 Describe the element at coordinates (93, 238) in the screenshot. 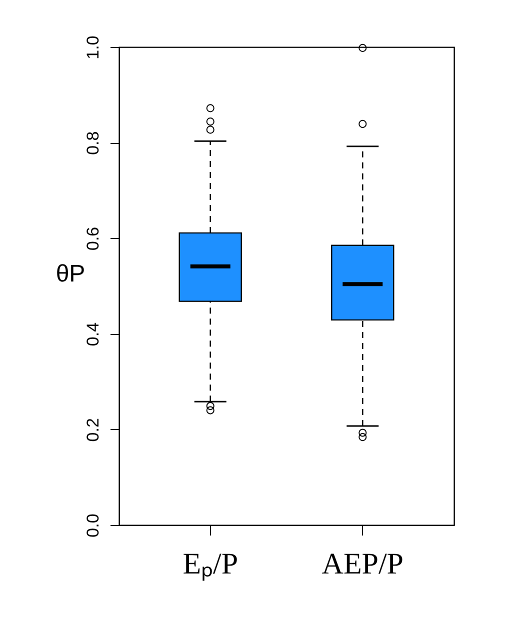

I see `y-tick-label: 0.6` at that location.